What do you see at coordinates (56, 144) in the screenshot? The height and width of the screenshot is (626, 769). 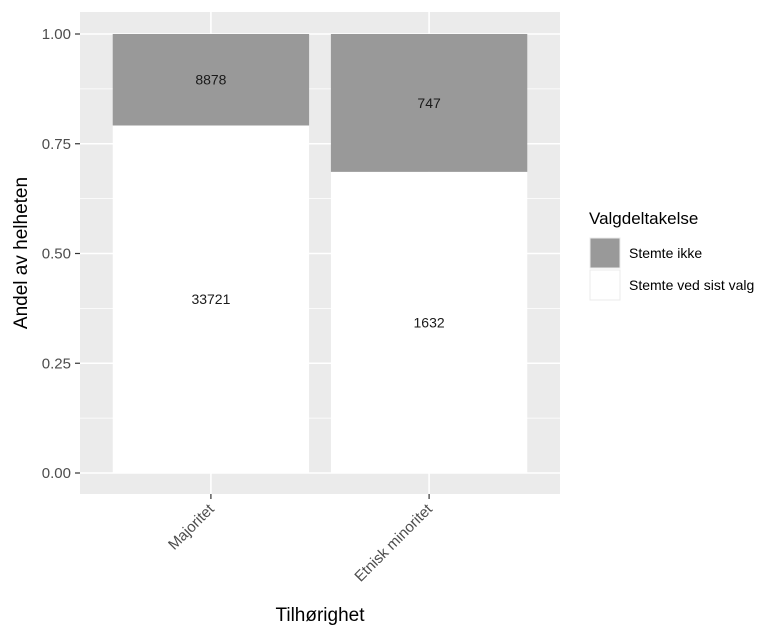 I see `y-tick-label: 0.75` at bounding box center [56, 144].